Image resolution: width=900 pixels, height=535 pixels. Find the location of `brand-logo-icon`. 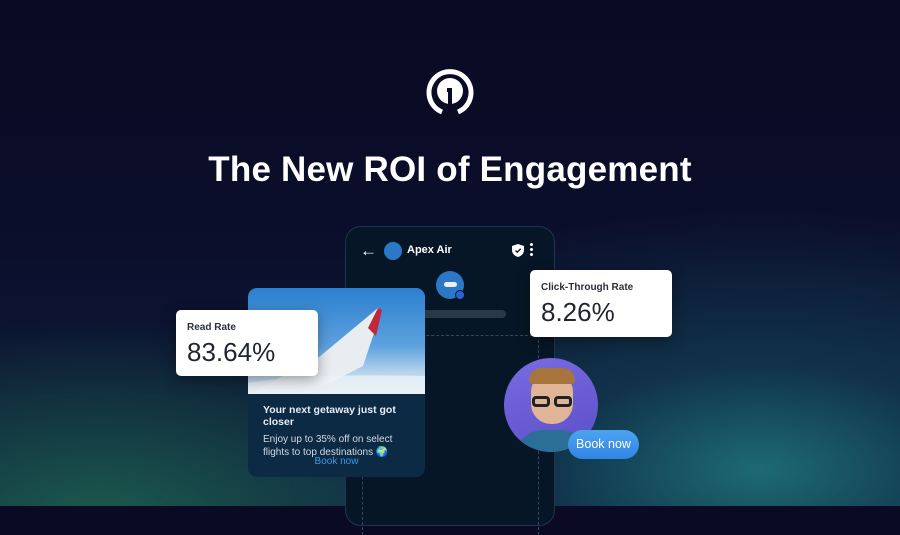

brand-logo-icon is located at coordinates (450, 92).